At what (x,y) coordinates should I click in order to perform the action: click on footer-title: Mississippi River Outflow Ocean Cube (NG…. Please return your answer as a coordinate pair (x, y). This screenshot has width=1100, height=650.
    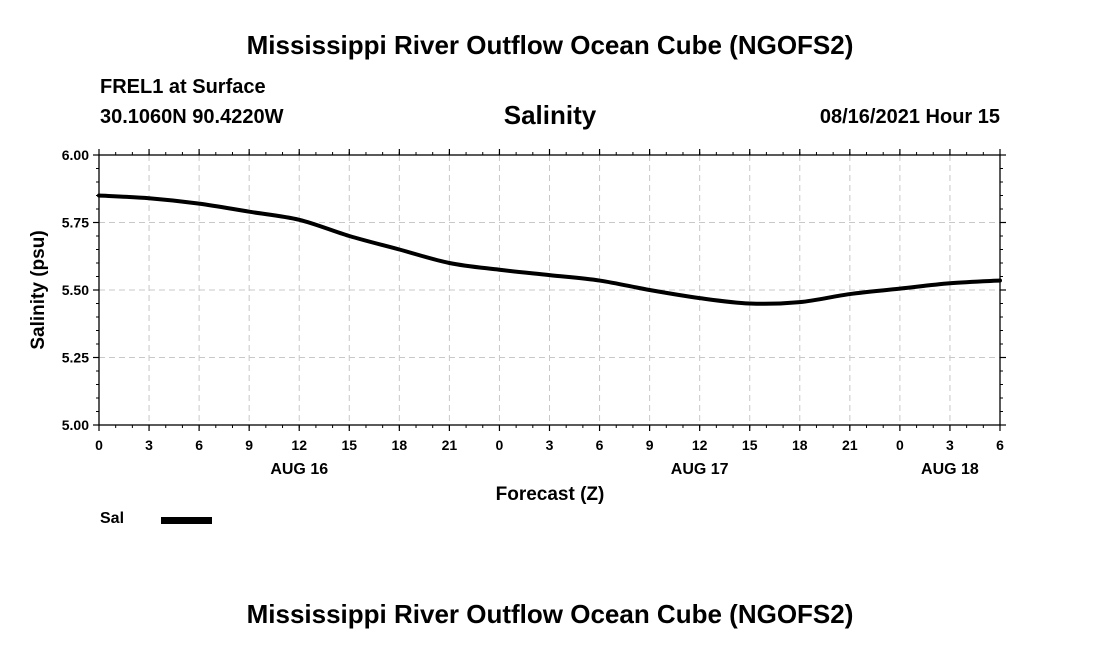
    Looking at the image, I should click on (550, 614).